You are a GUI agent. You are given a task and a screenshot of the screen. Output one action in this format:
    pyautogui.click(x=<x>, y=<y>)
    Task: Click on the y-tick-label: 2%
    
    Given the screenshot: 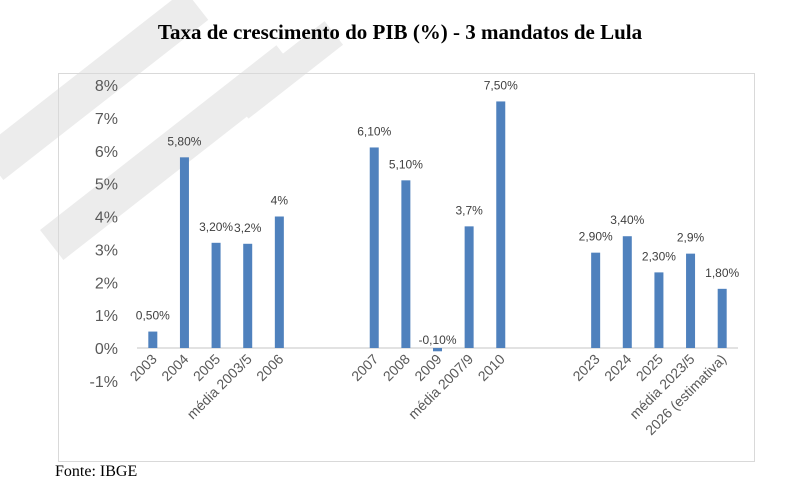 What is the action you would take?
    pyautogui.click(x=106, y=283)
    